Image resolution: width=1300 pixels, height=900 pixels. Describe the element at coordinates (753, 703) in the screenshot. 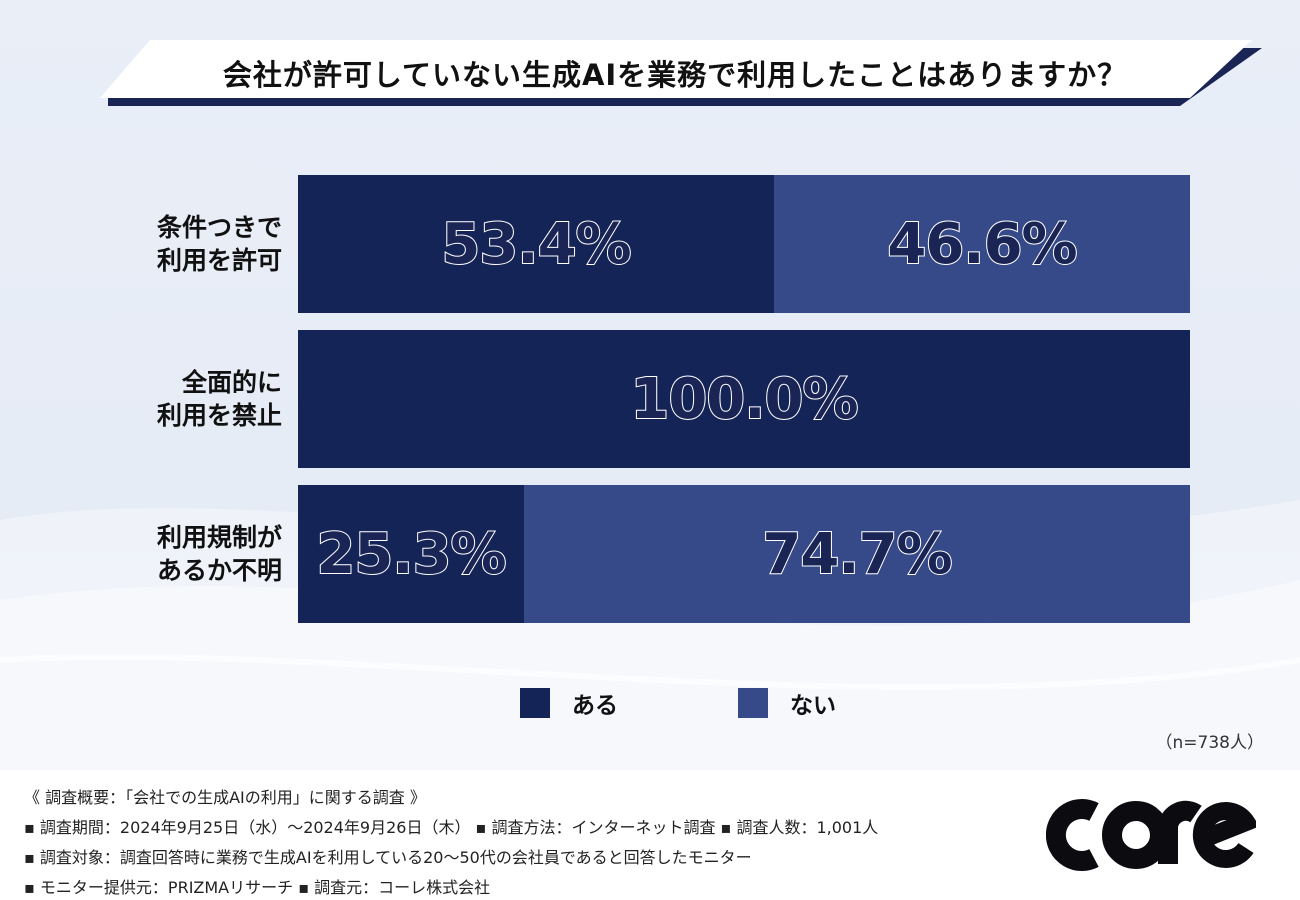

I see `legend-swatch-nai` at that location.